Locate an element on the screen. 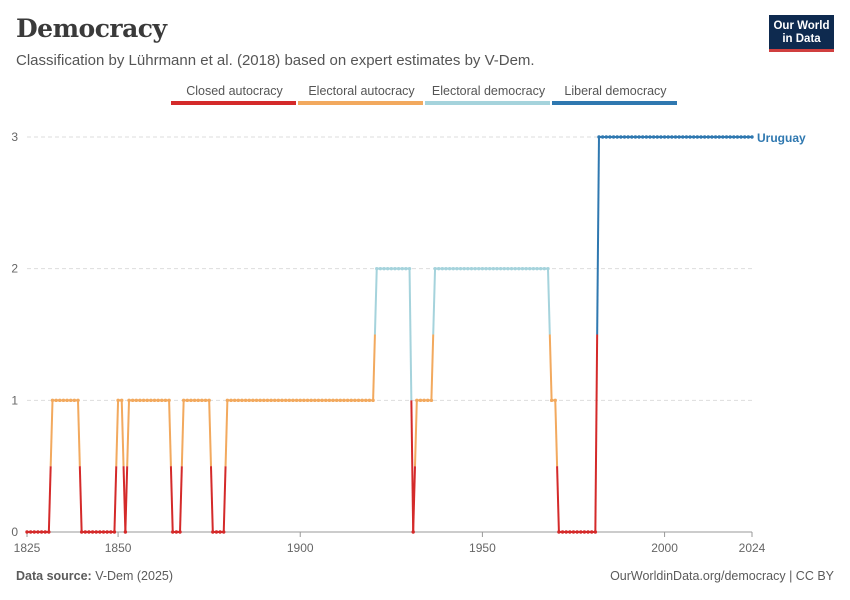  point-1955 is located at coordinates (500, 268).